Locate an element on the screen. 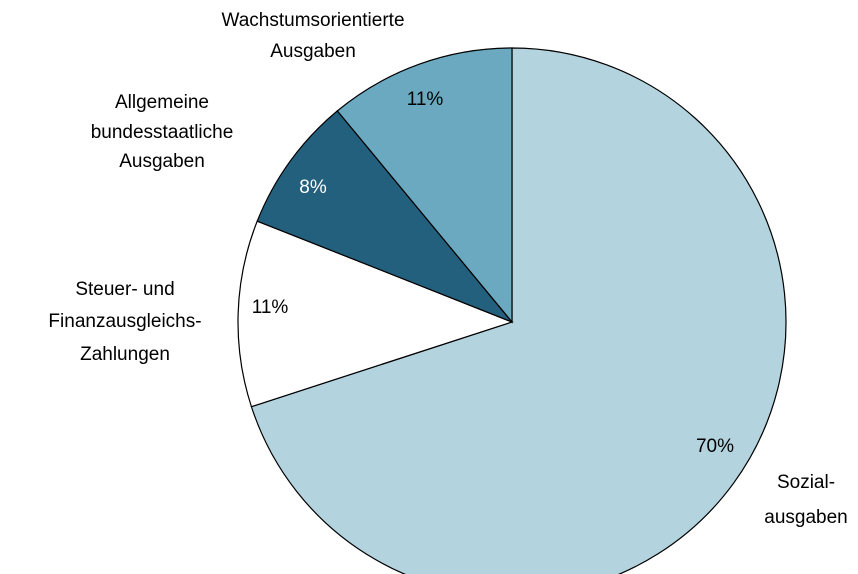 The width and height of the screenshot is (858, 574). category-label: bundesstaatliche is located at coordinates (162, 132).